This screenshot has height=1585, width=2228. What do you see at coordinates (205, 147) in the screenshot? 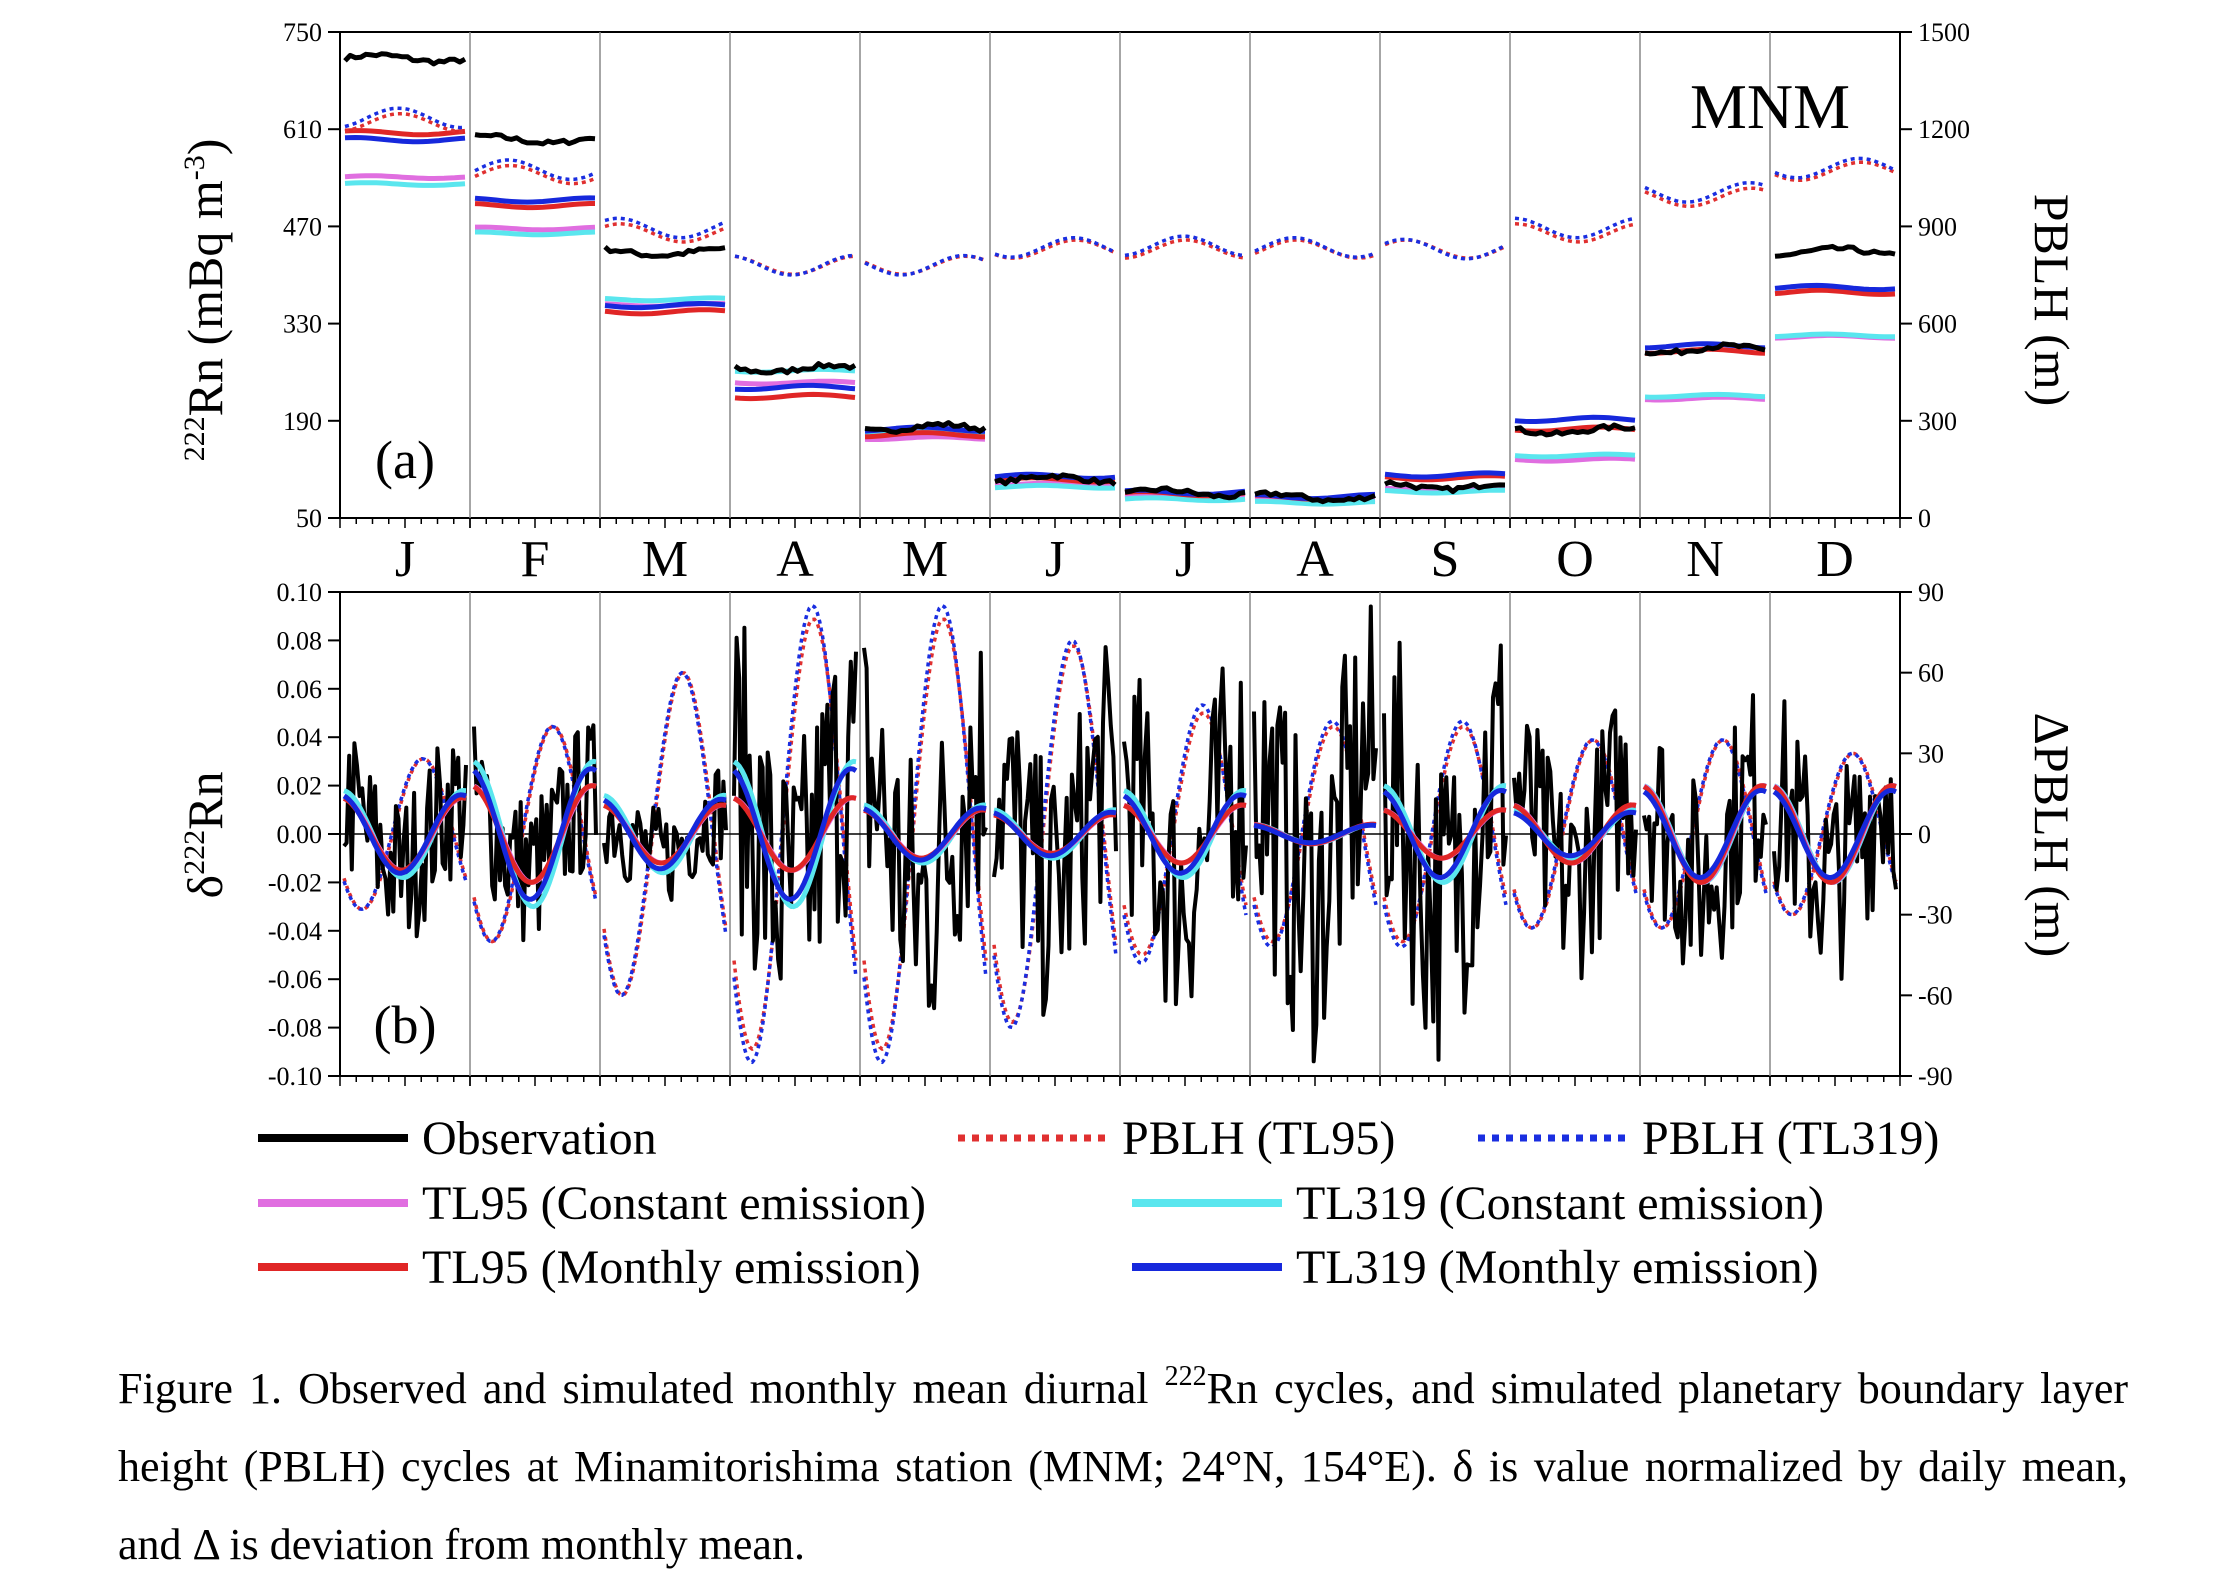
I see `y-left-label-close: )` at bounding box center [205, 147].